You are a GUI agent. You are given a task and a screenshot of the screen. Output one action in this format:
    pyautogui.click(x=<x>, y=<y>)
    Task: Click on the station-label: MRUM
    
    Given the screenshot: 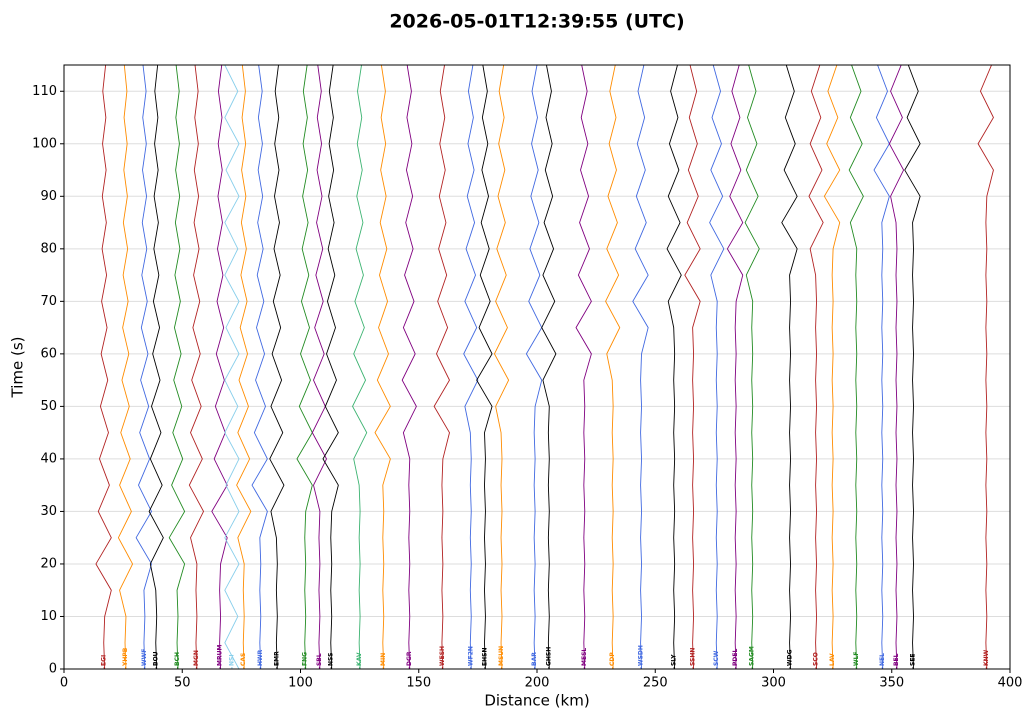 What is the action you would take?
    pyautogui.click(x=220, y=655)
    